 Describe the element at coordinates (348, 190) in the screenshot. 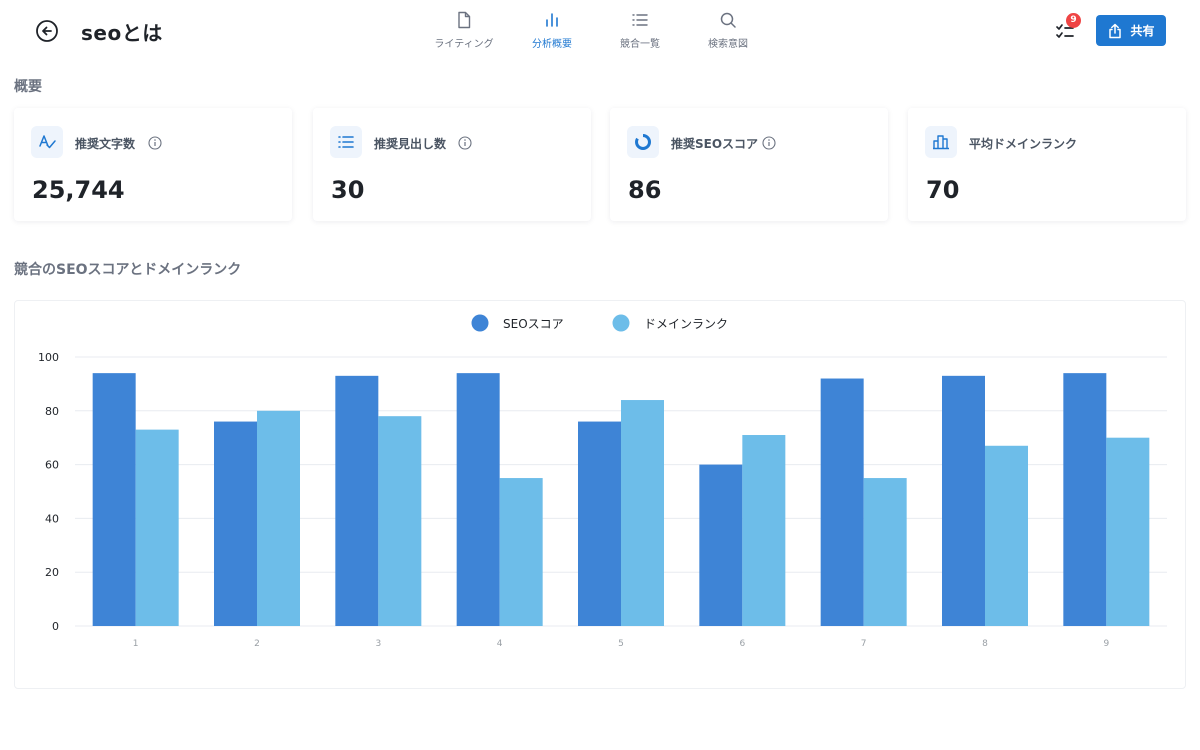

I see `card-value: 30` at that location.